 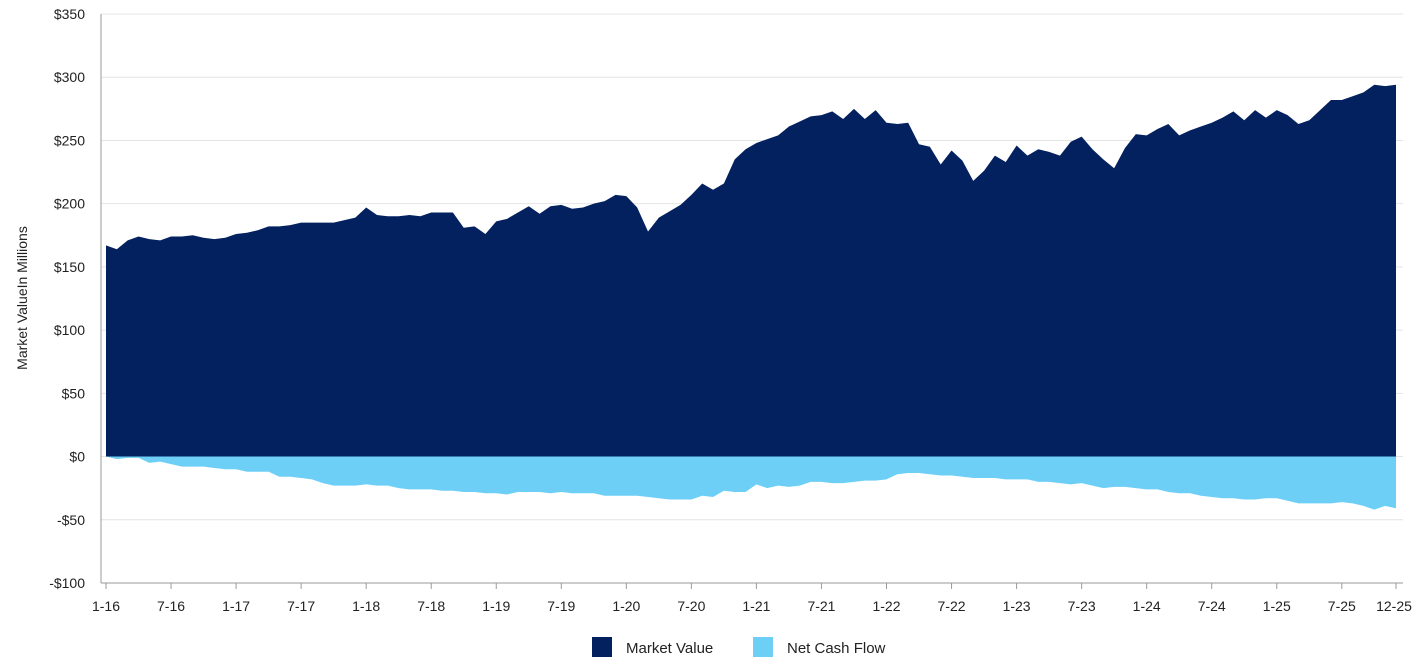 What do you see at coordinates (71, 520) in the screenshot?
I see `y-tick-label: -$50` at bounding box center [71, 520].